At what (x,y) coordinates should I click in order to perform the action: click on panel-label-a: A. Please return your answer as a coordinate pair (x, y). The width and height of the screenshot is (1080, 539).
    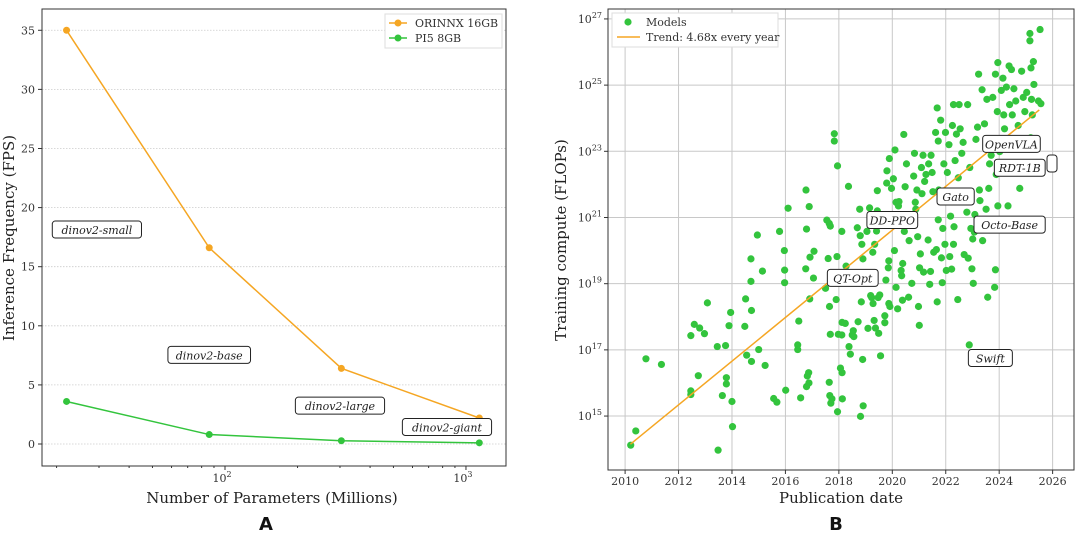
    Looking at the image, I should click on (266, 524).